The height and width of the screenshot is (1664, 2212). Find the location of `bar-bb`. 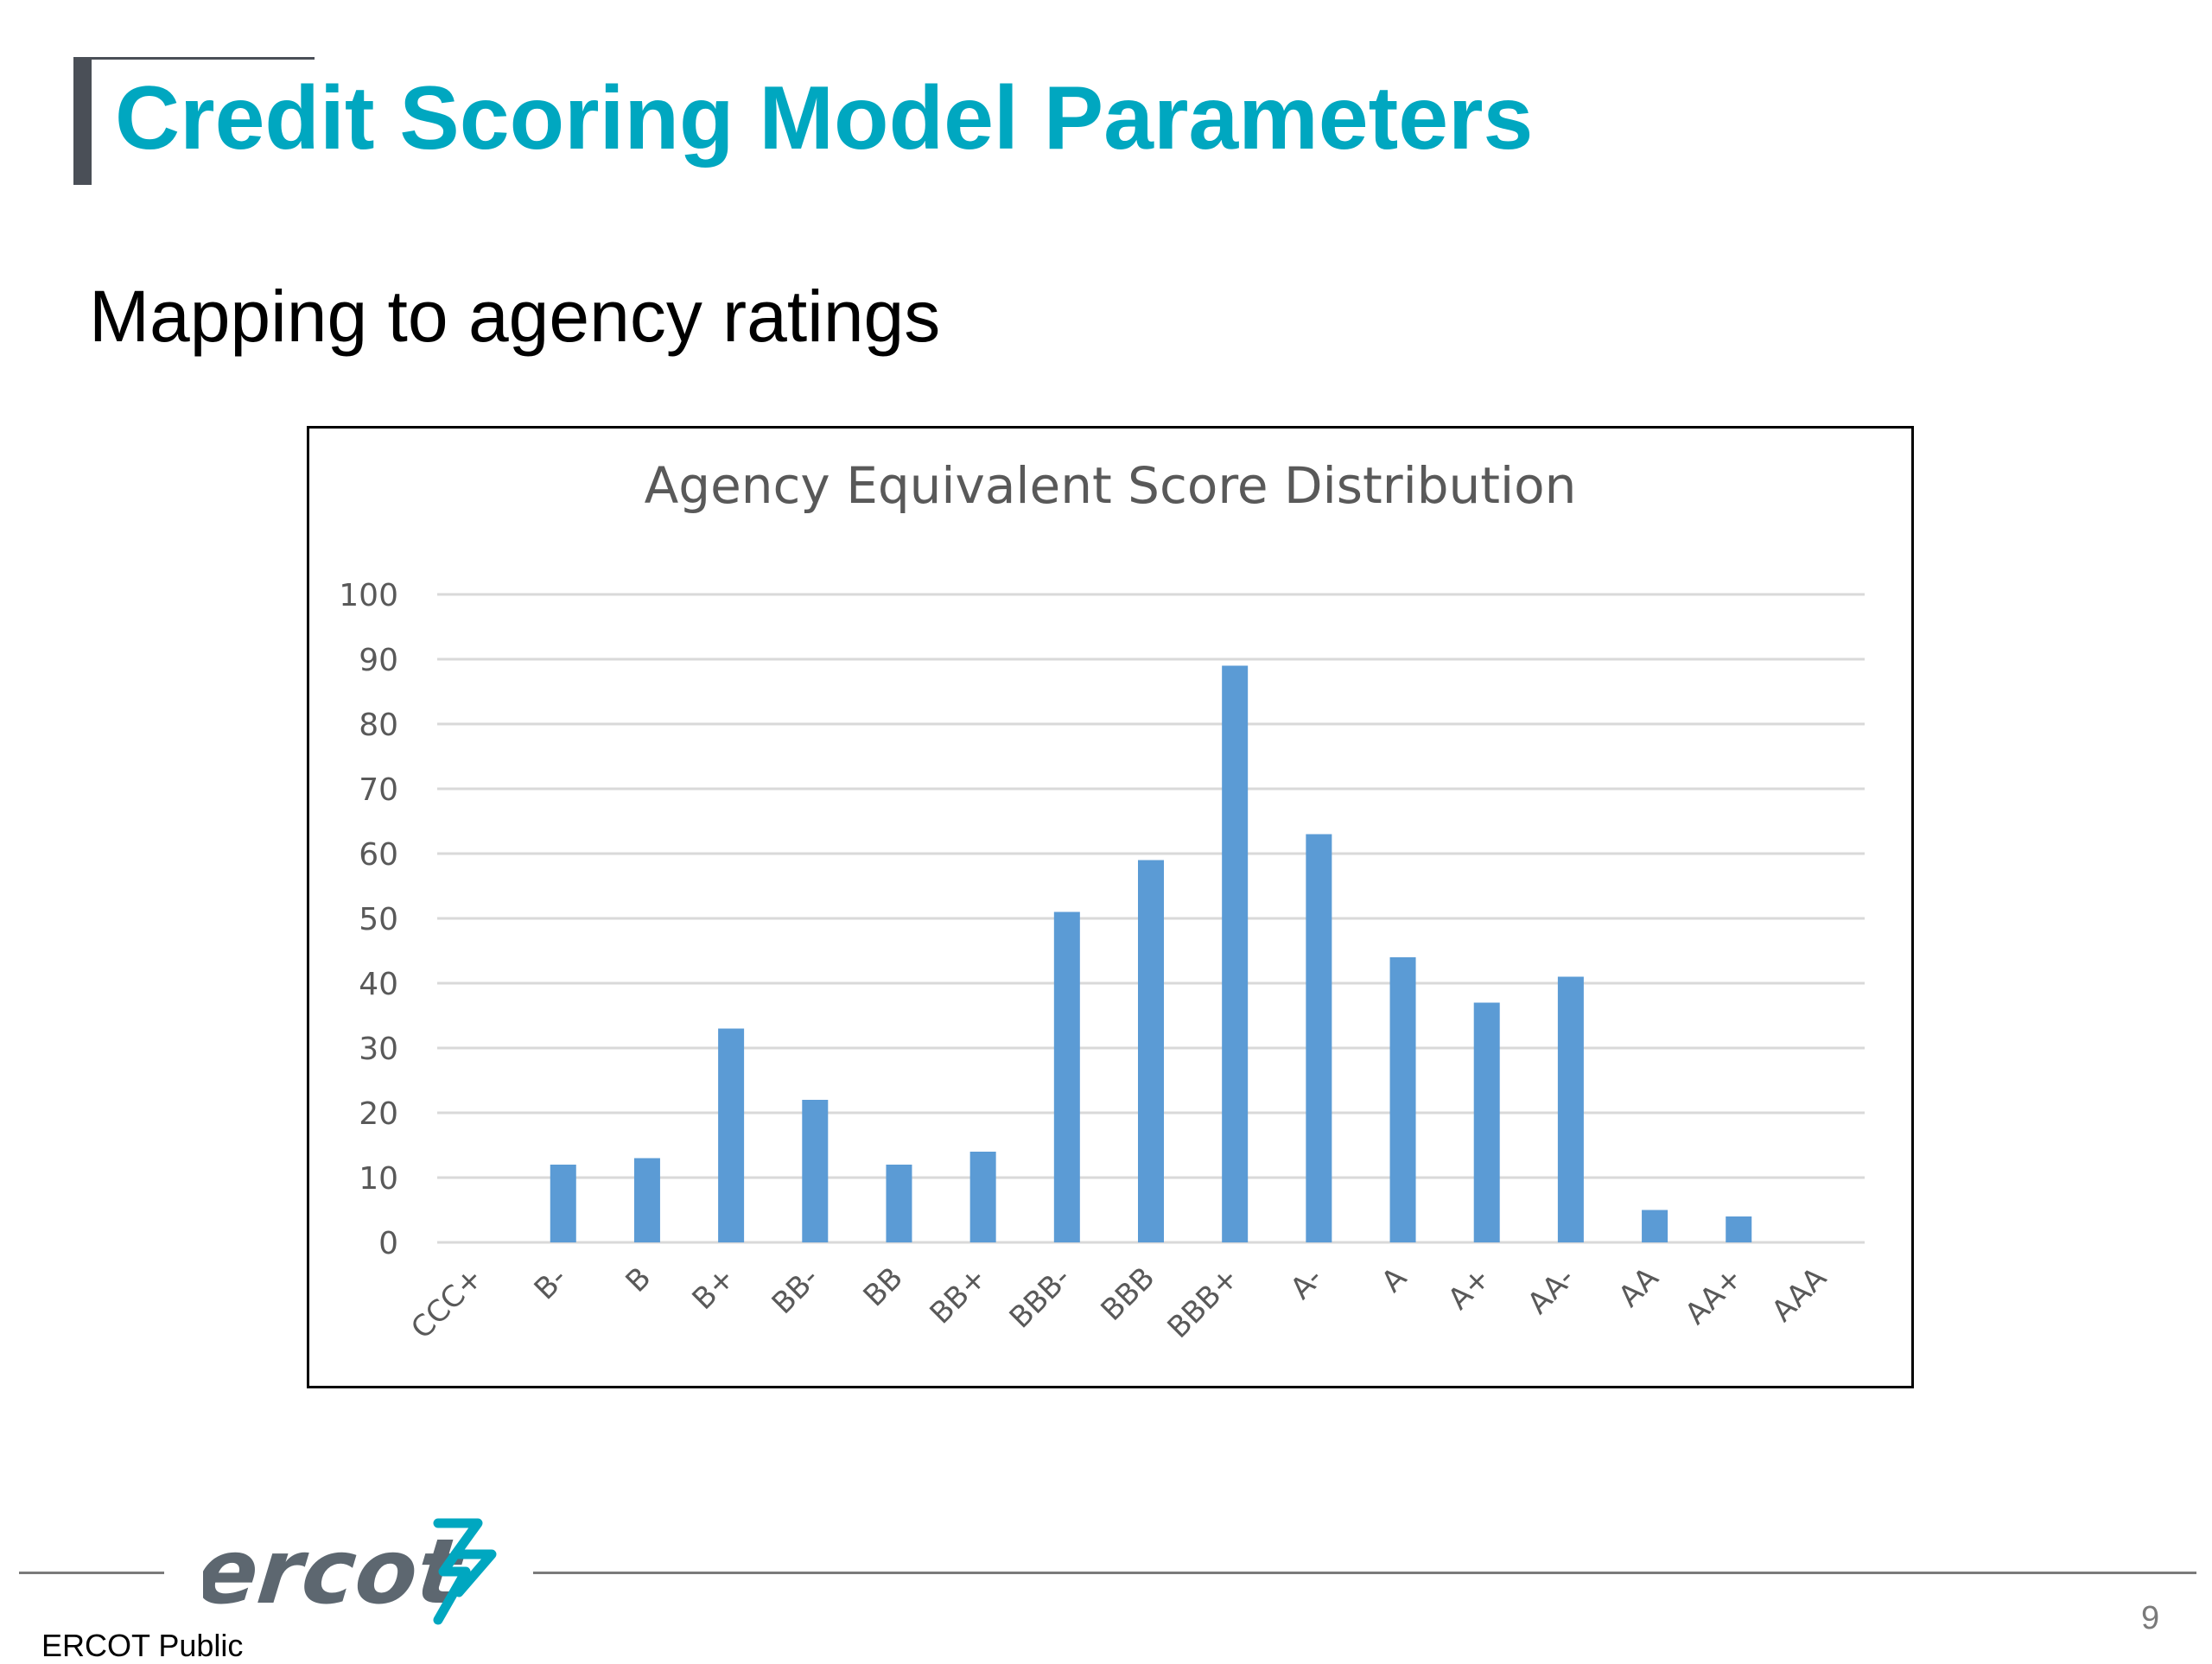

bar-bb is located at coordinates (899, 1203).